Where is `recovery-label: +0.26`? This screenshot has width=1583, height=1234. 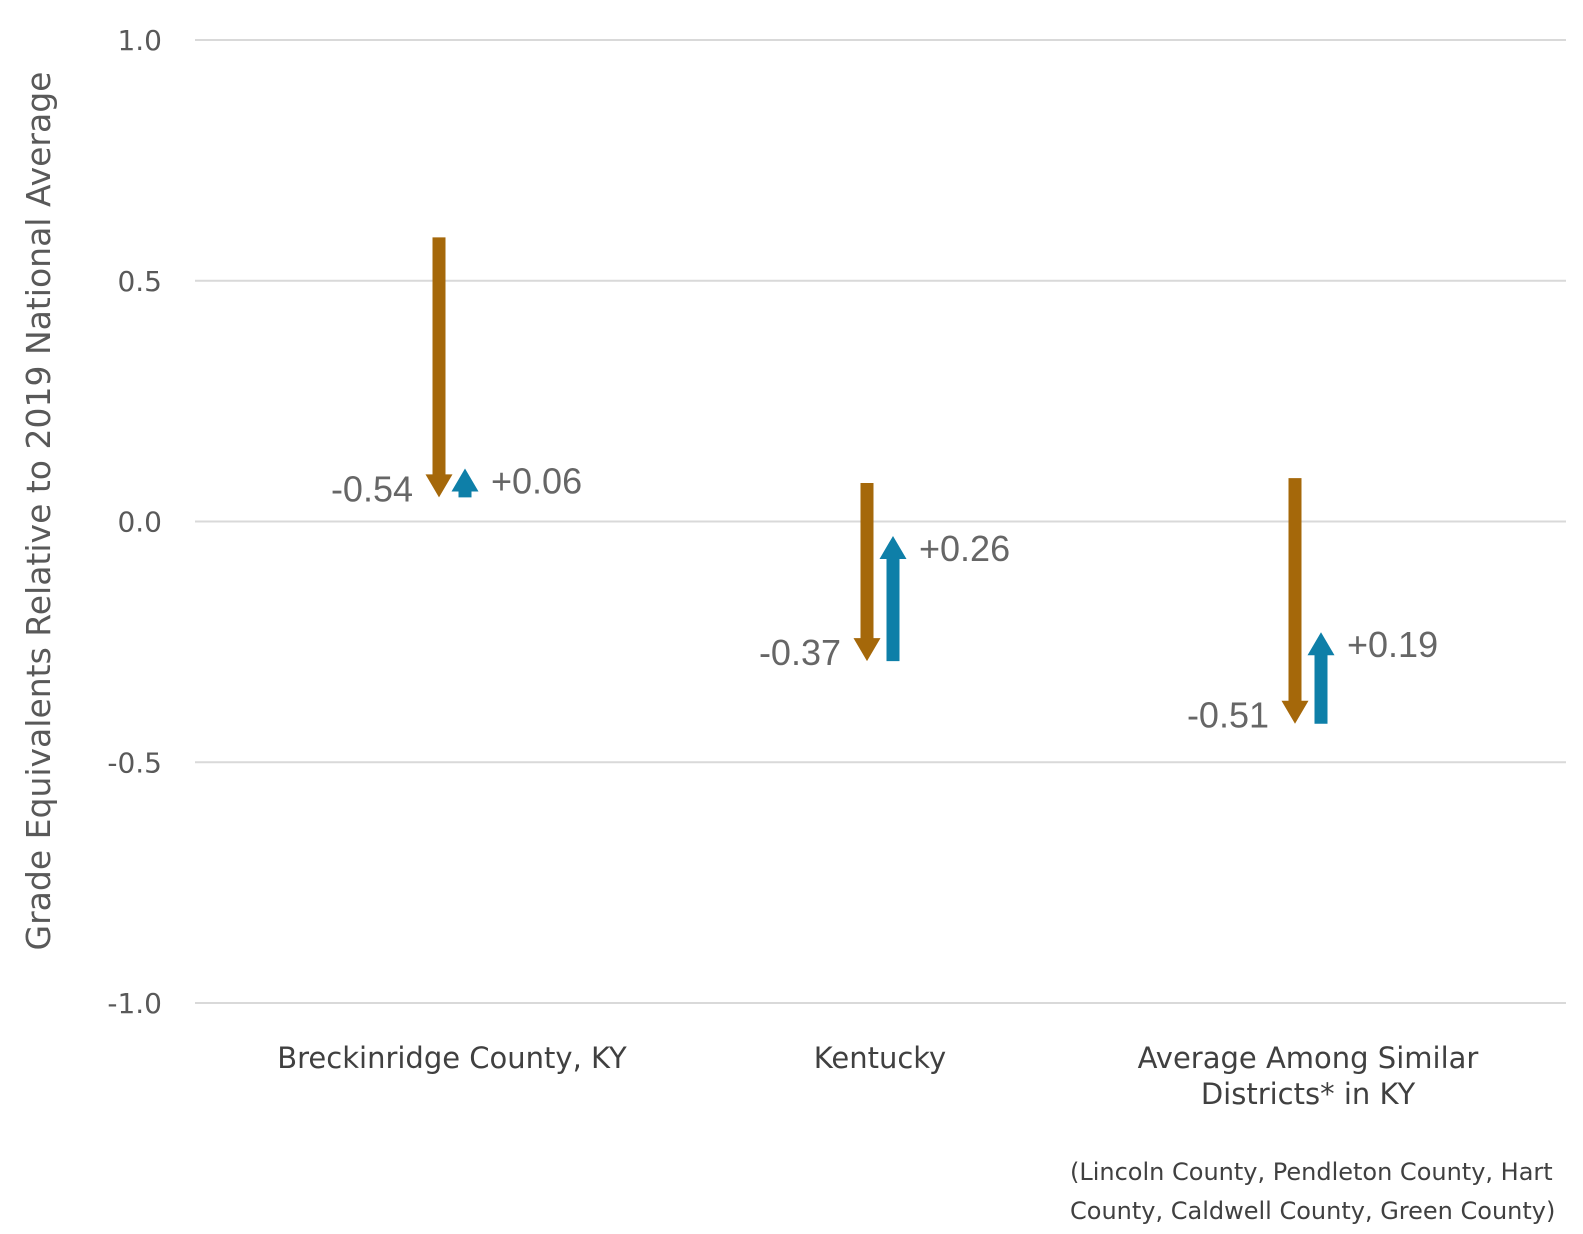
recovery-label: +0.26 is located at coordinates (964, 548).